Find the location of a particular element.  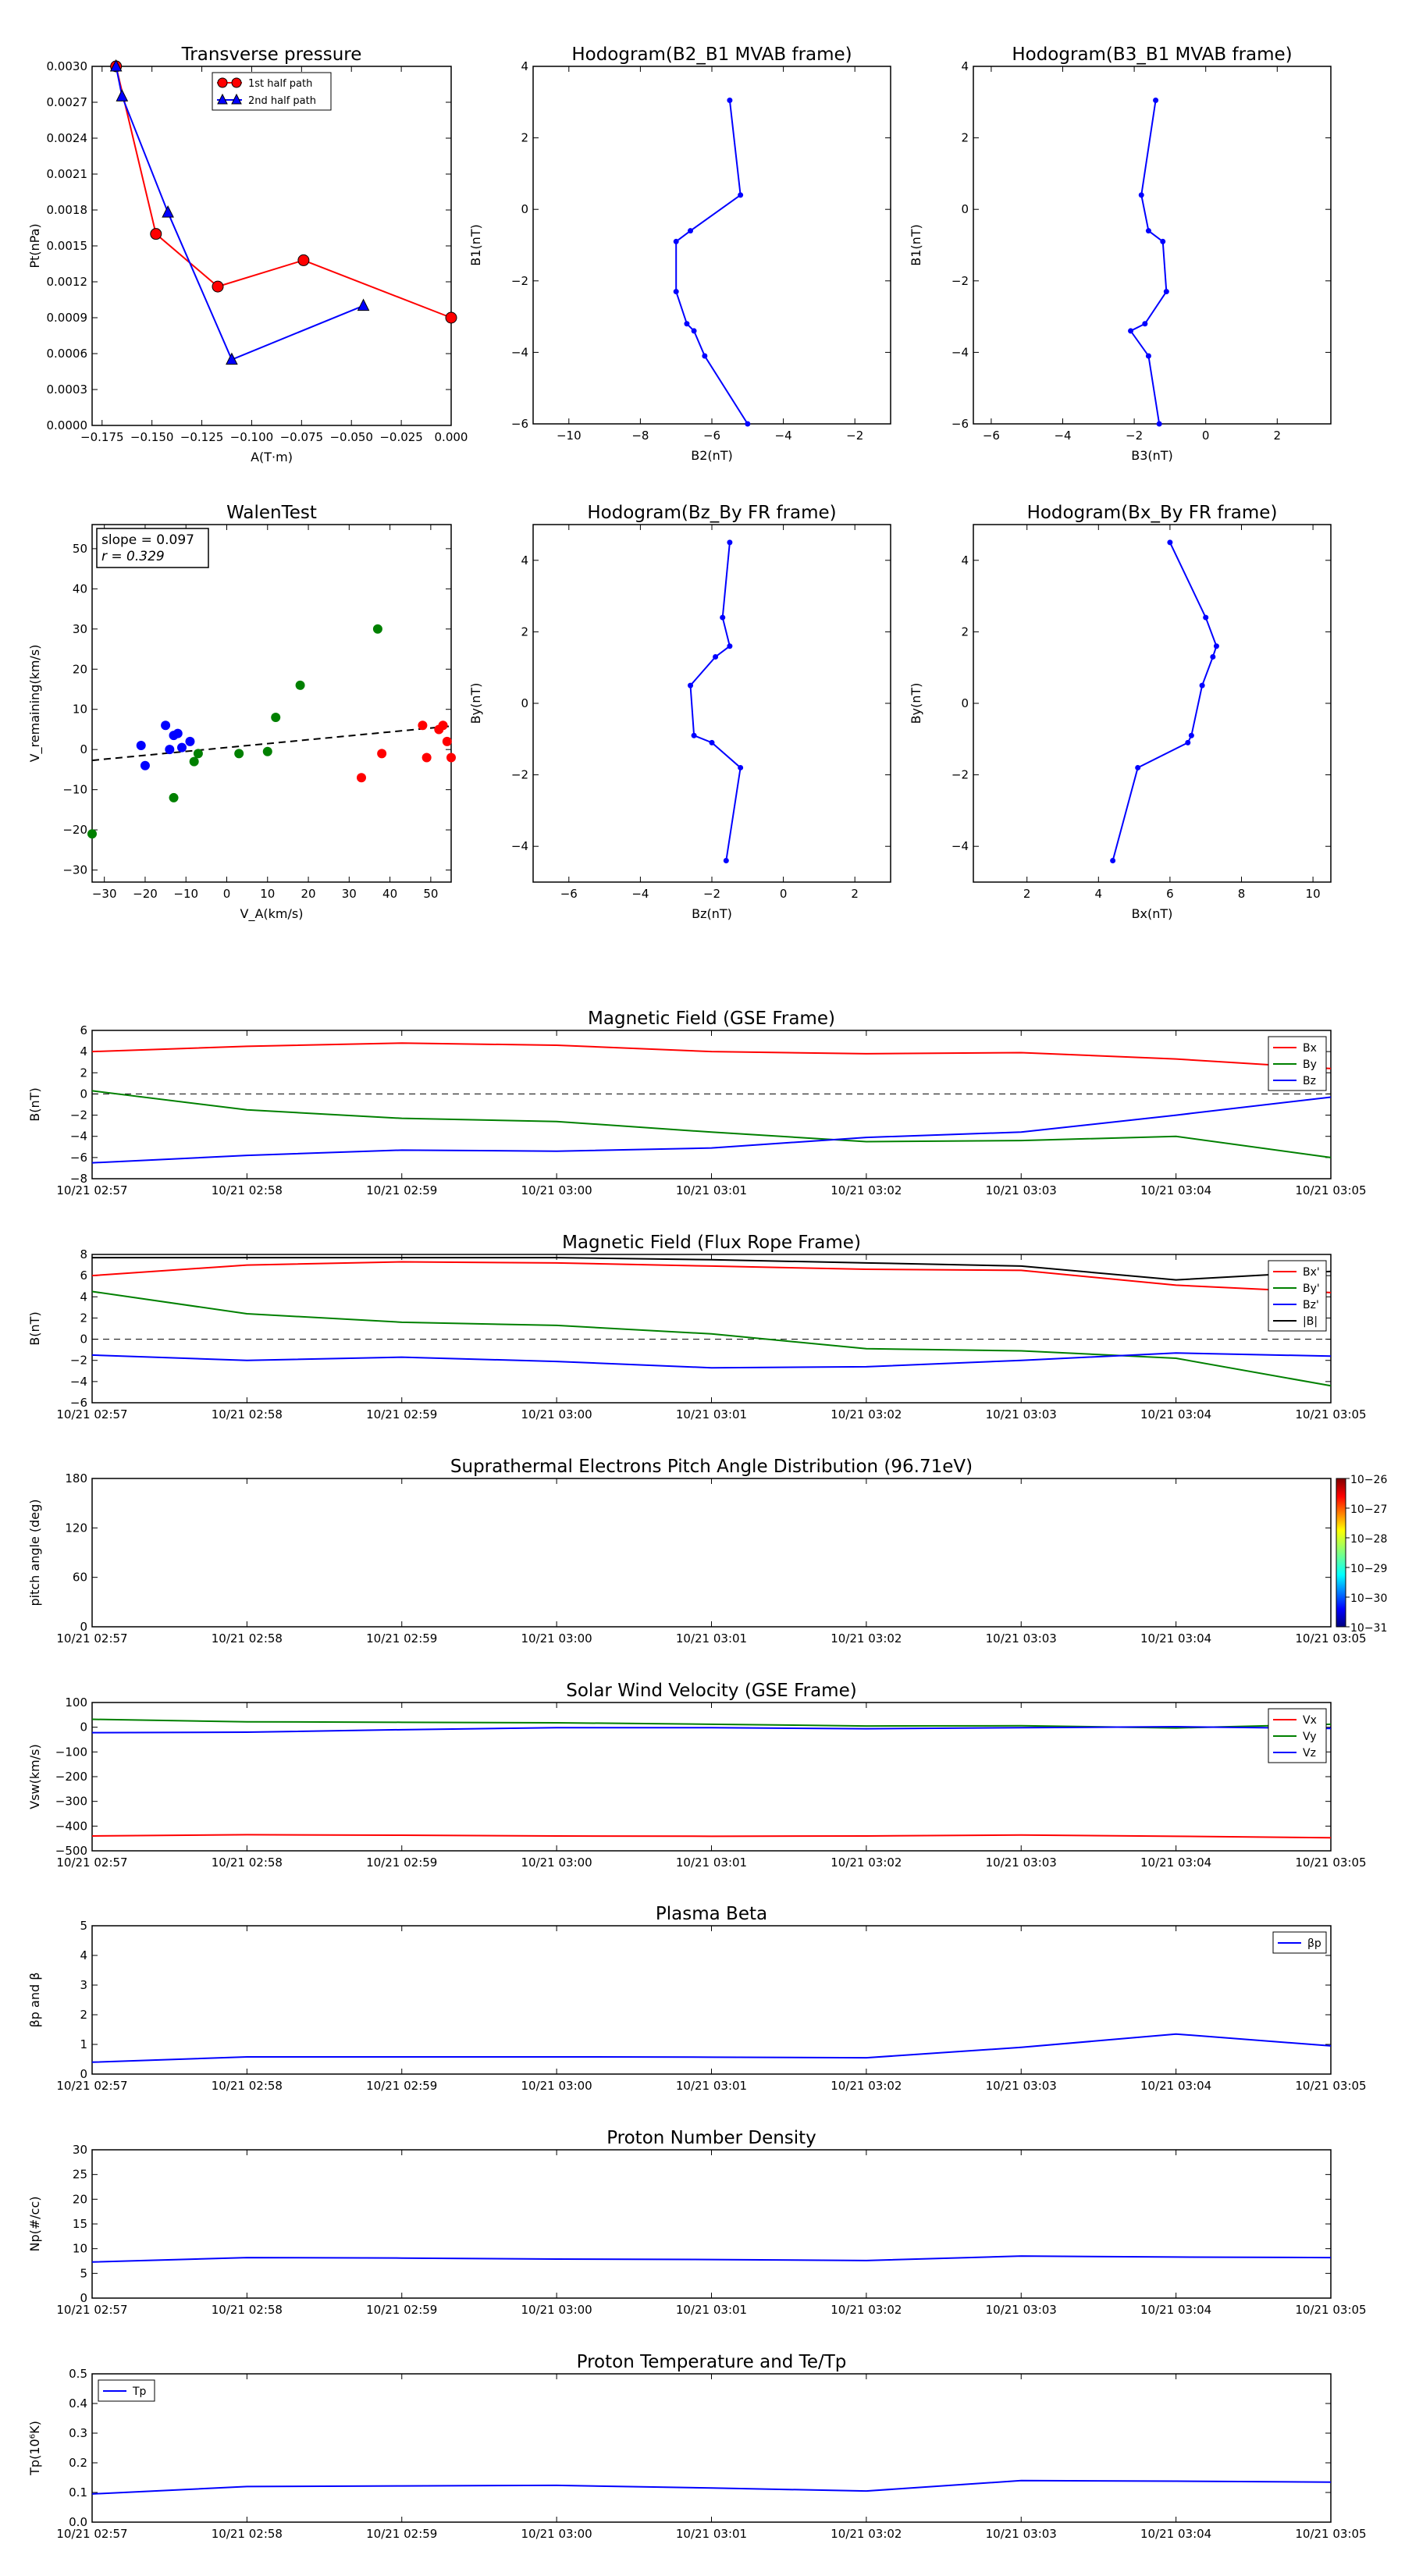

legend-label: Bz' is located at coordinates (1311, 1305).